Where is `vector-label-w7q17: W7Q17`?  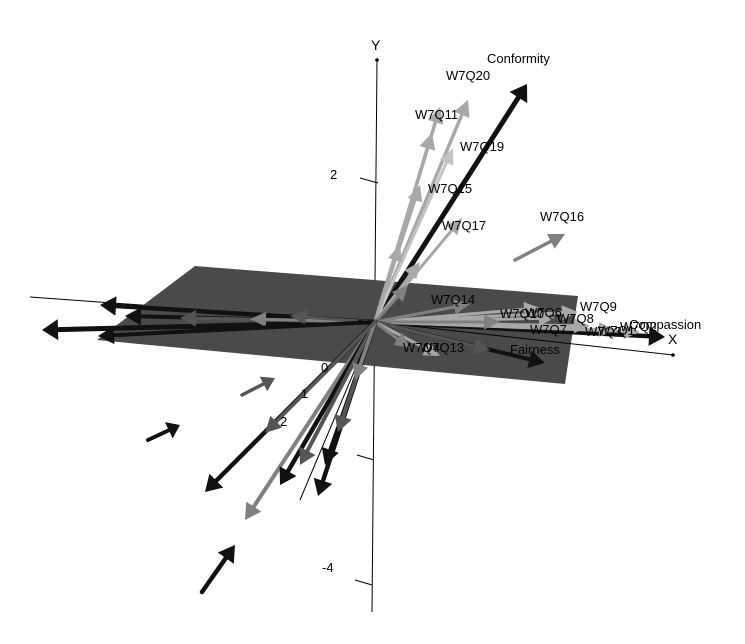
vector-label-w7q17: W7Q17 is located at coordinates (464, 225).